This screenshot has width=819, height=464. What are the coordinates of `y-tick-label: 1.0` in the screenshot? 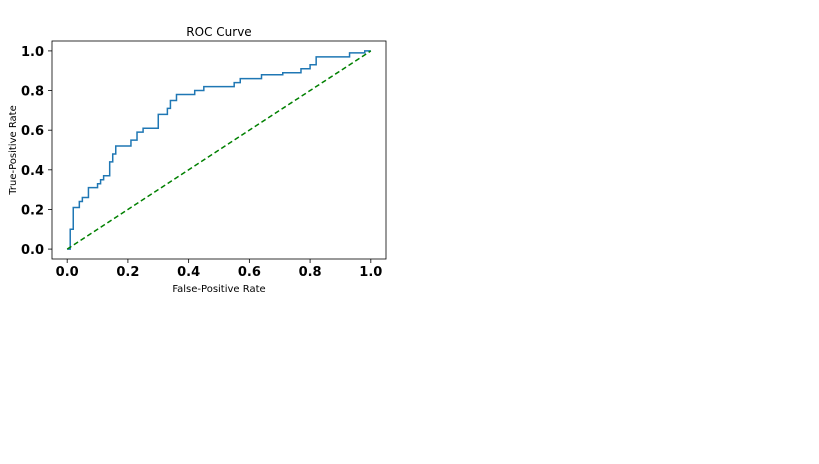 It's located at (32, 52).